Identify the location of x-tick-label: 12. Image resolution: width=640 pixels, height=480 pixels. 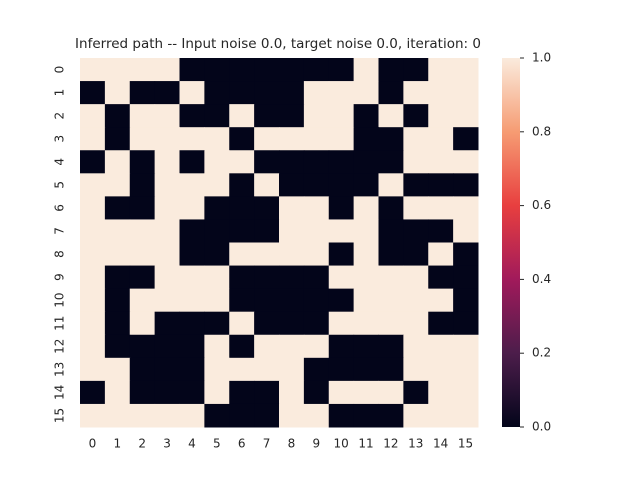
(390, 444).